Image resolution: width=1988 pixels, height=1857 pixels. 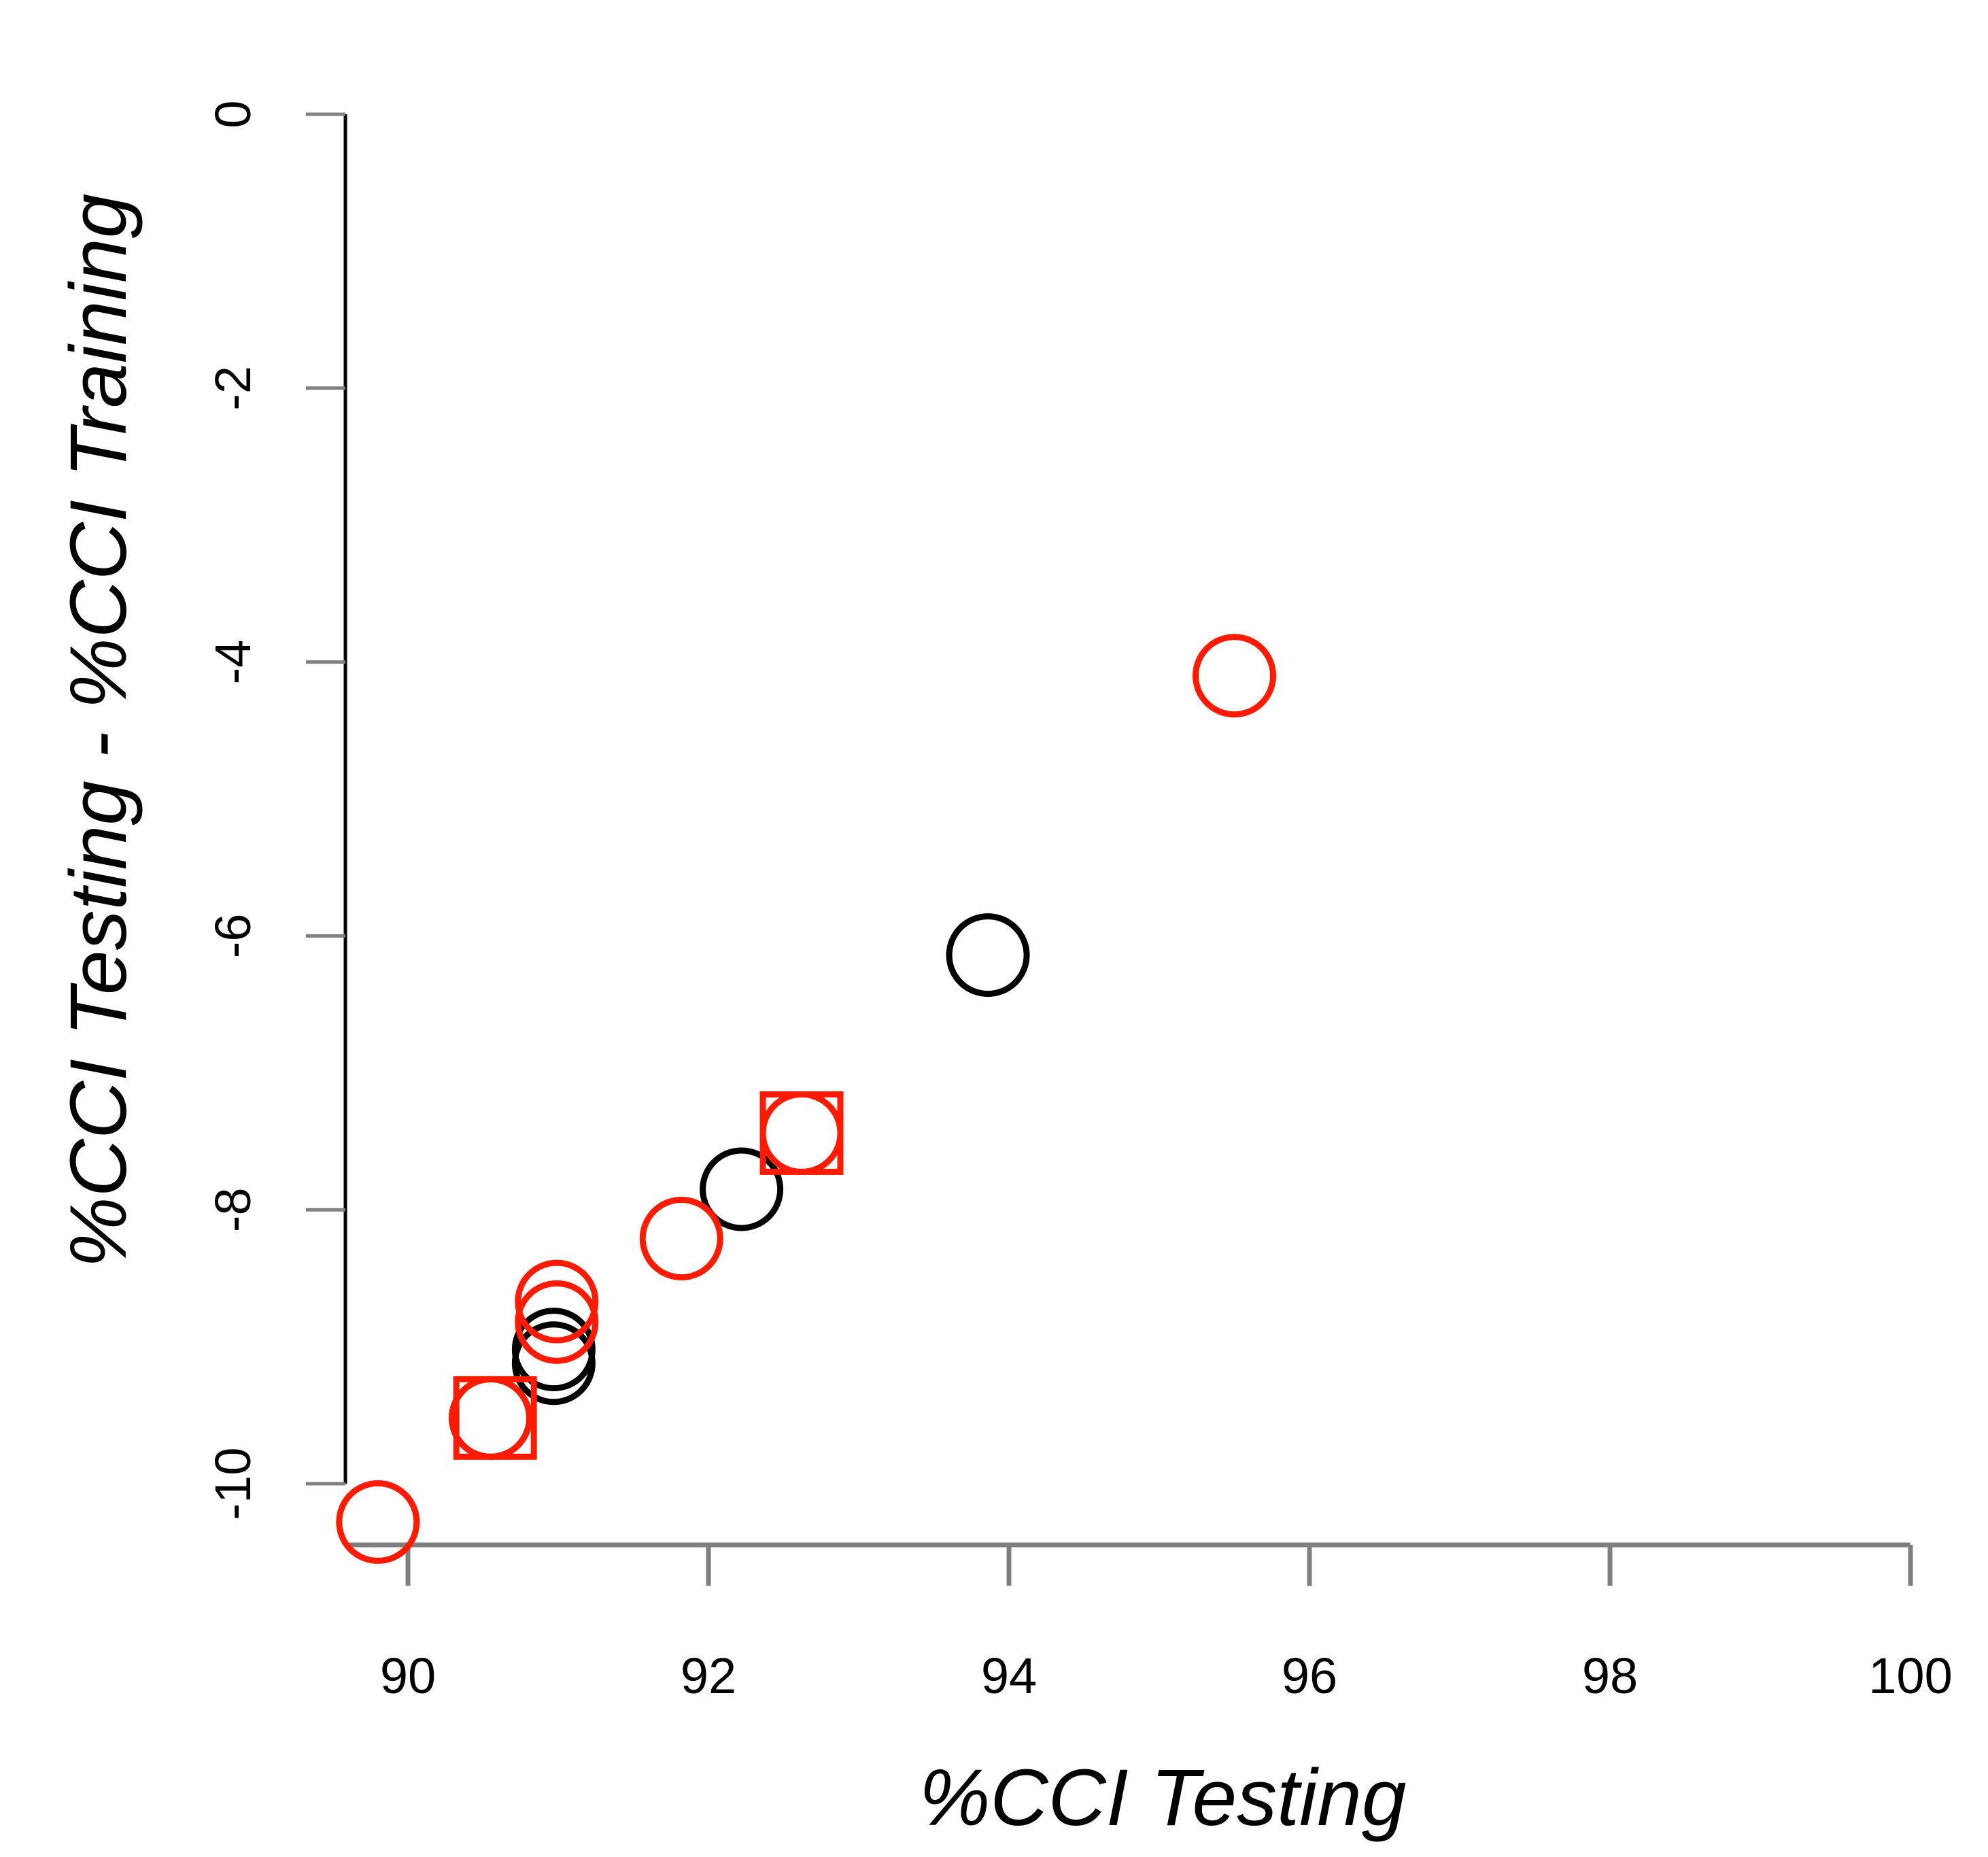 I want to click on x-tick-label: 90, so click(x=408, y=1676).